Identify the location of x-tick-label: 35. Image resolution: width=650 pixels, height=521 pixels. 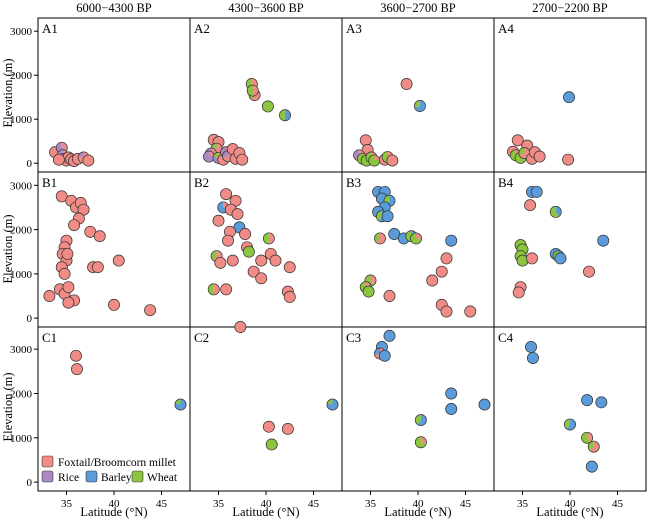
(371, 504).